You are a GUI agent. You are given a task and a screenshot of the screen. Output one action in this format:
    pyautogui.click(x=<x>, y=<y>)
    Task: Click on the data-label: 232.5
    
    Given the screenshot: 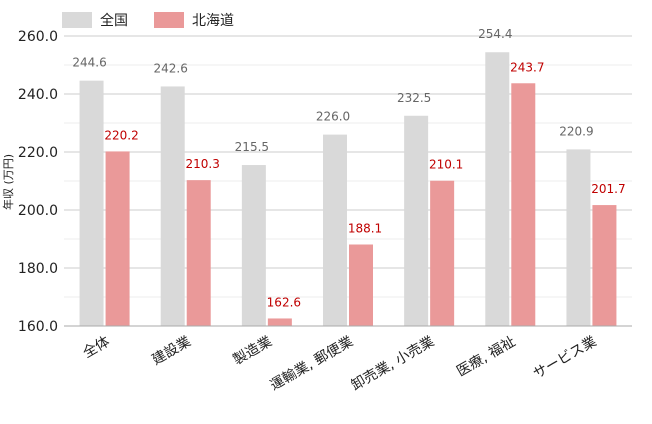 What is the action you would take?
    pyautogui.click(x=414, y=98)
    